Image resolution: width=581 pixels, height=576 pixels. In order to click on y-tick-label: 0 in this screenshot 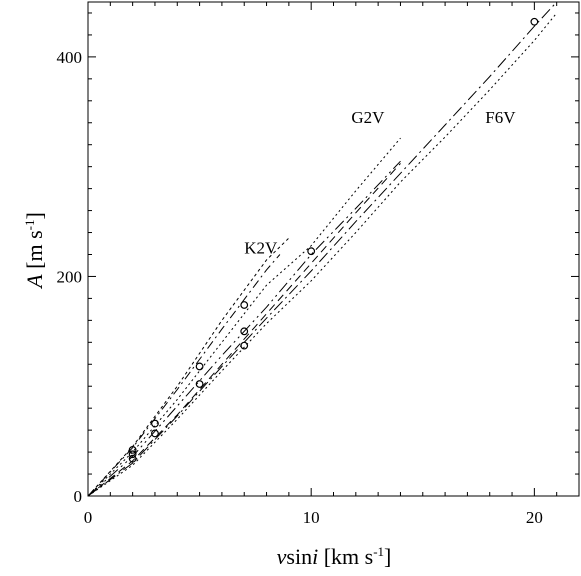, I will do `click(78, 496)`.